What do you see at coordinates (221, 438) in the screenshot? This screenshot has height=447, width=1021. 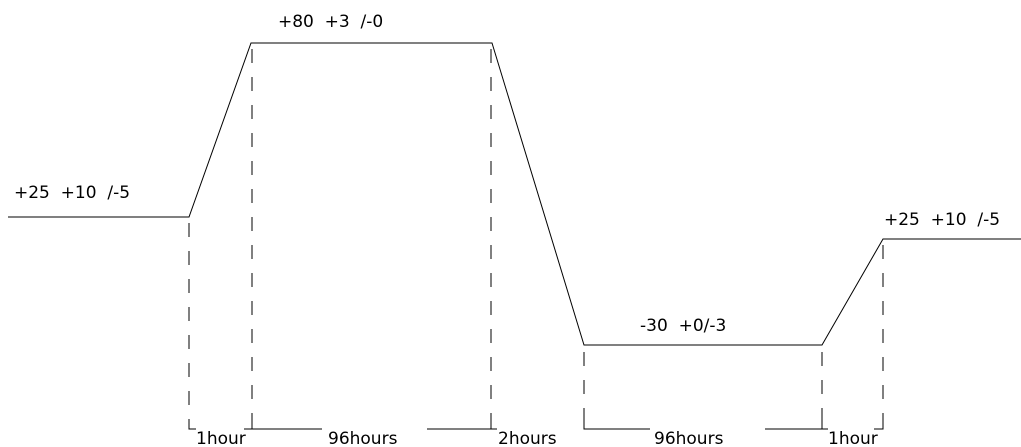 I see `duration-label-ramp-up: 1hour` at bounding box center [221, 438].